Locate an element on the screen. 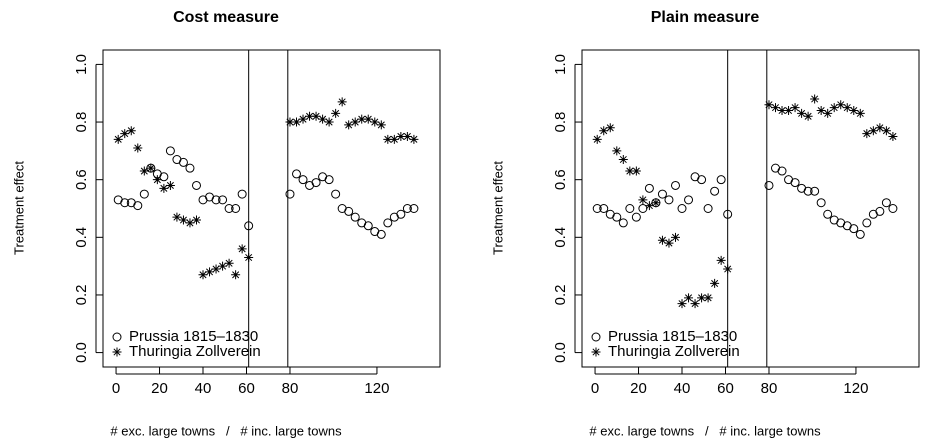 This screenshot has height=444, width=931. y-tick-label: 0.2 is located at coordinates (81, 295).